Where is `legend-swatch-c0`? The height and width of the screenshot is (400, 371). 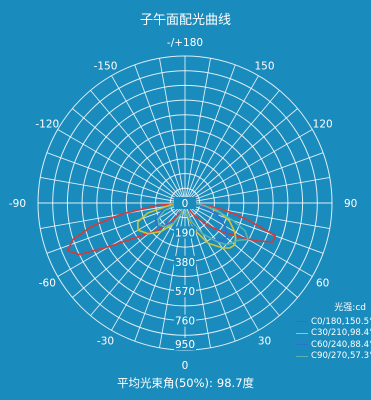 legend-swatch-c0 is located at coordinates (302, 322).